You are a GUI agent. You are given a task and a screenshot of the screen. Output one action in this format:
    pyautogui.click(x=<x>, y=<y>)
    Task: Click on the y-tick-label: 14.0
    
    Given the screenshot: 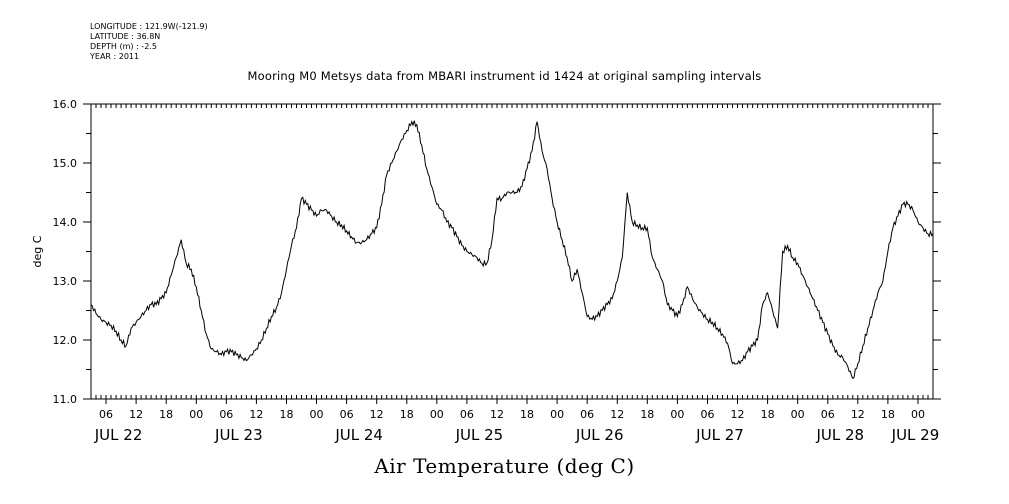 What is the action you would take?
    pyautogui.click(x=65, y=222)
    